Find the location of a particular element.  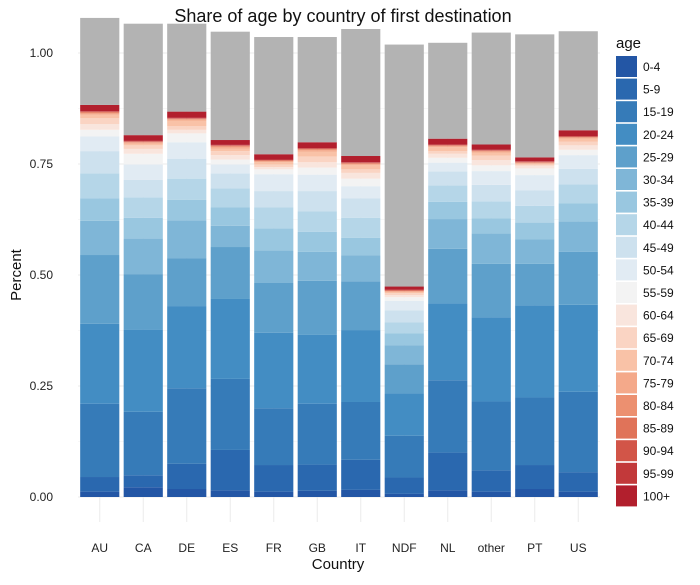

legend-label: 25-29 is located at coordinates (658, 157).